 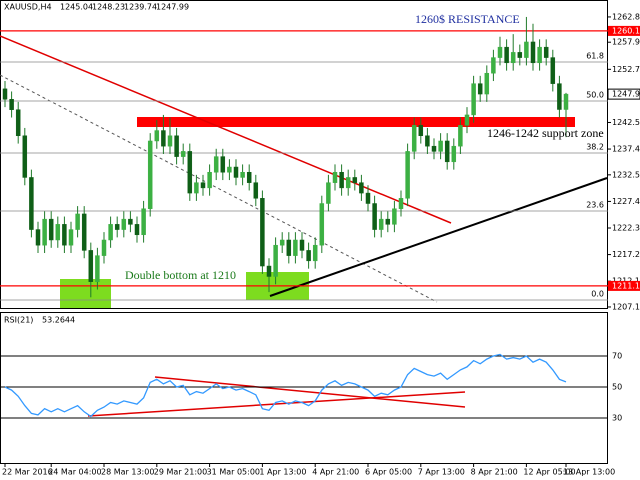 I want to click on x-tick-label: 12 Apr 05:00, so click(x=549, y=472).